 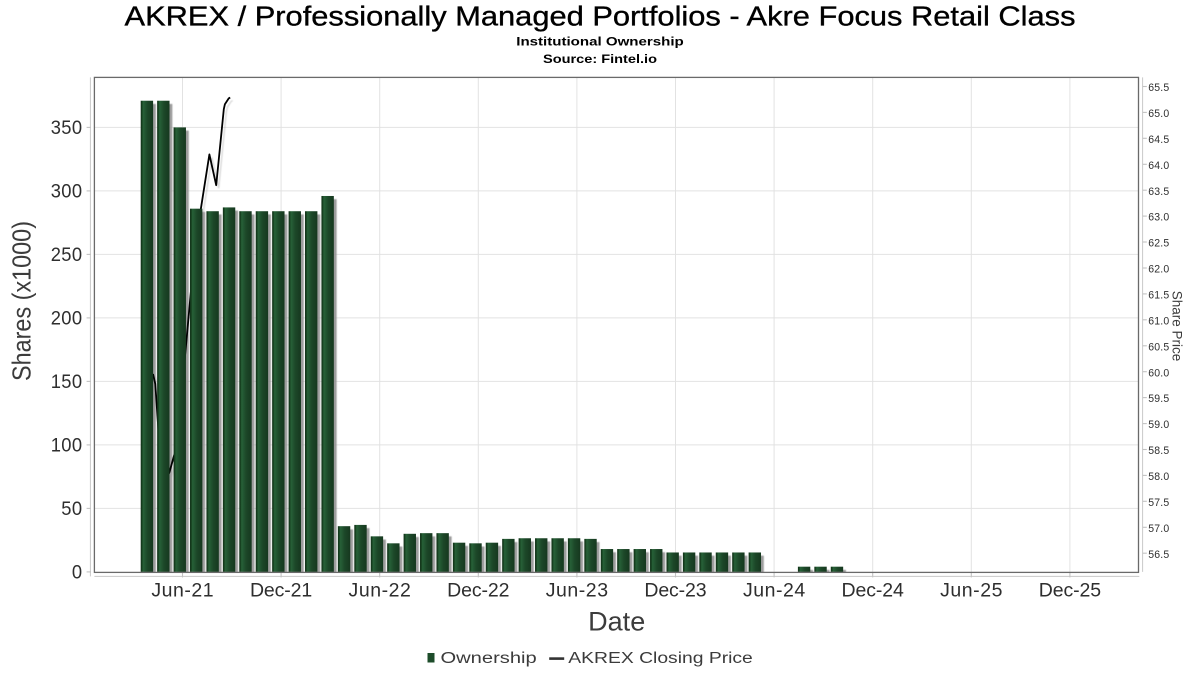 I want to click on svg-text: 58.5, so click(x=1158, y=451).